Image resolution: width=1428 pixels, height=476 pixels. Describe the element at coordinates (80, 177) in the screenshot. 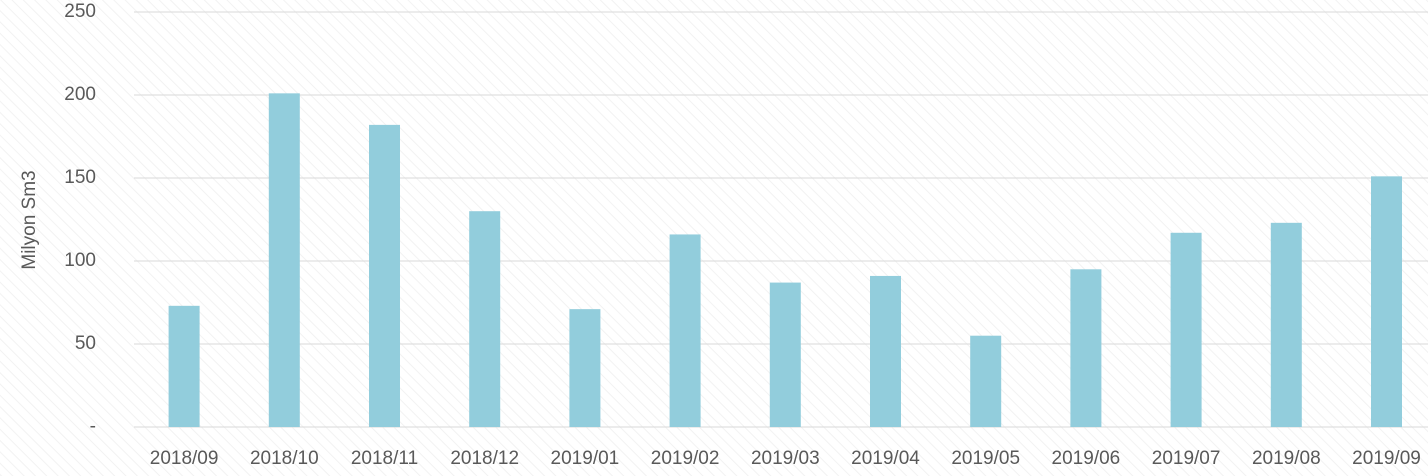

I see `y-tick-label: 150` at that location.